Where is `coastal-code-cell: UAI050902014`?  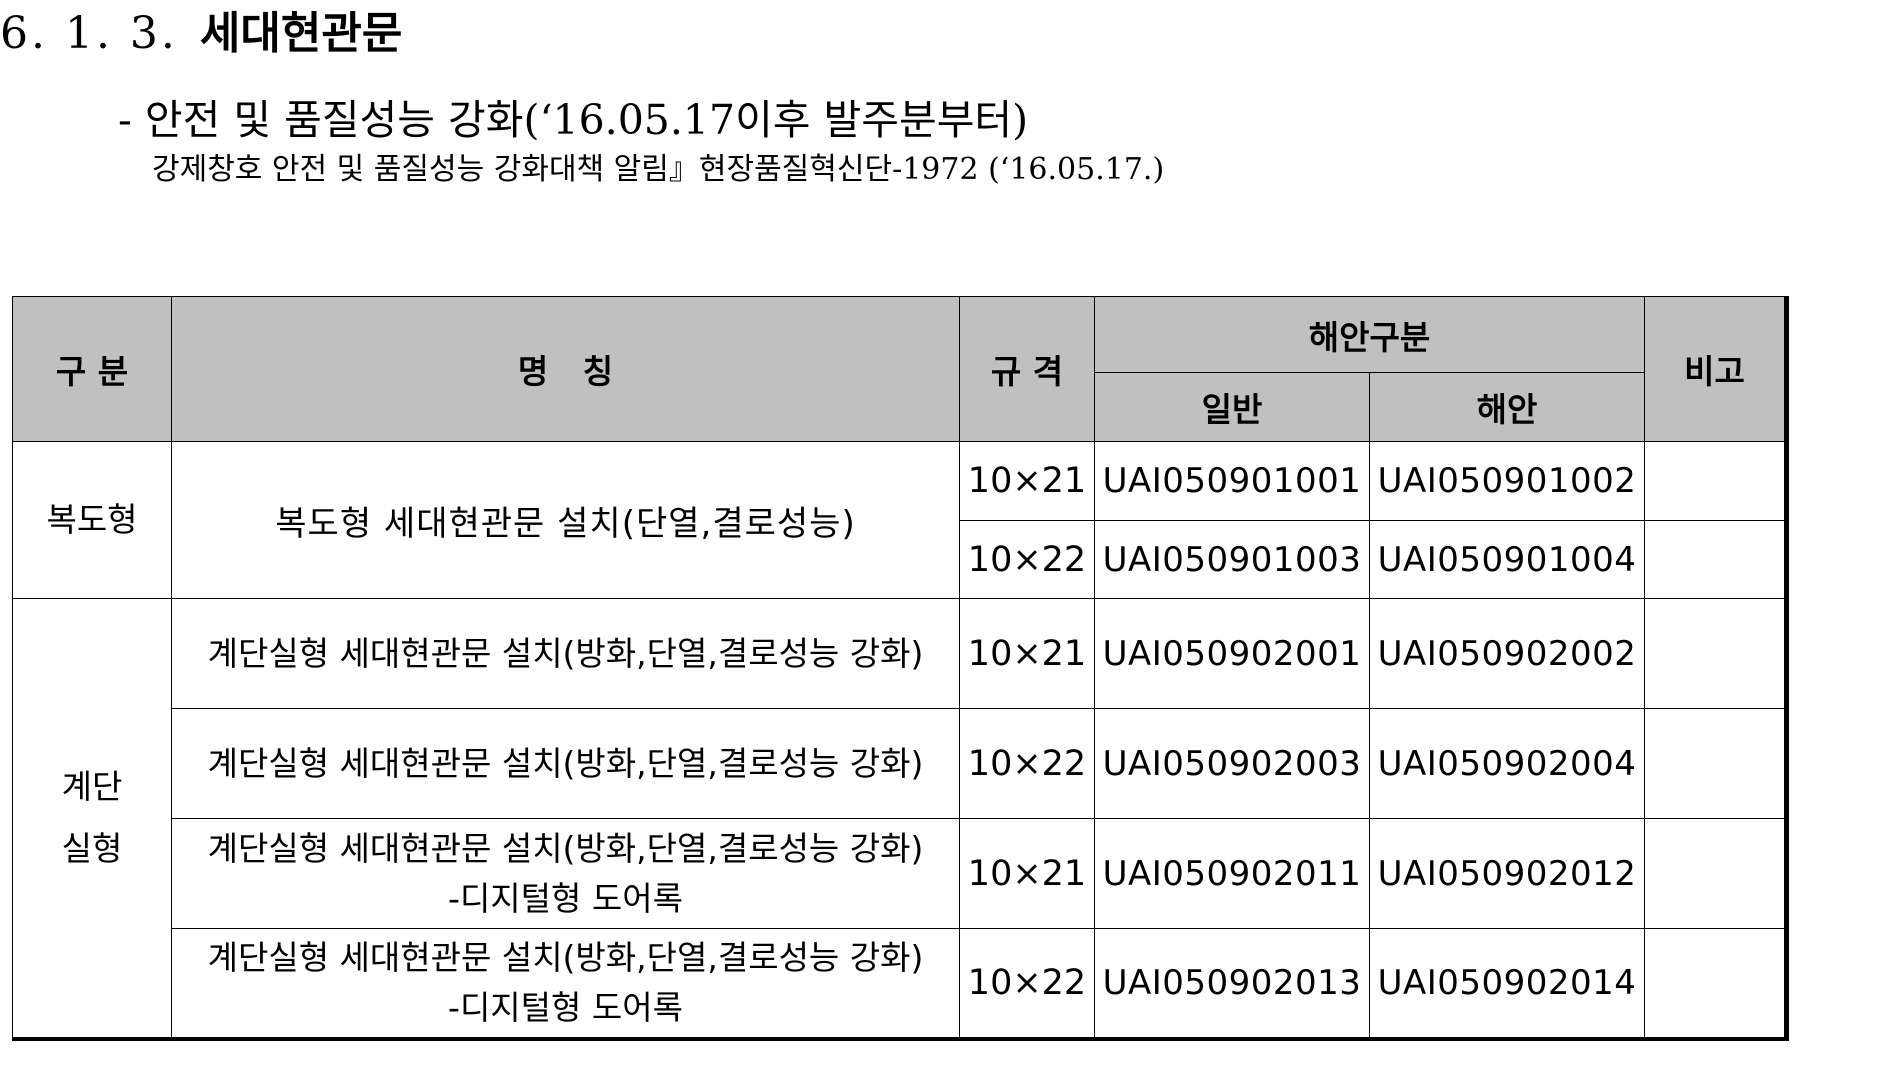 coastal-code-cell: UAI050902014 is located at coordinates (1507, 983).